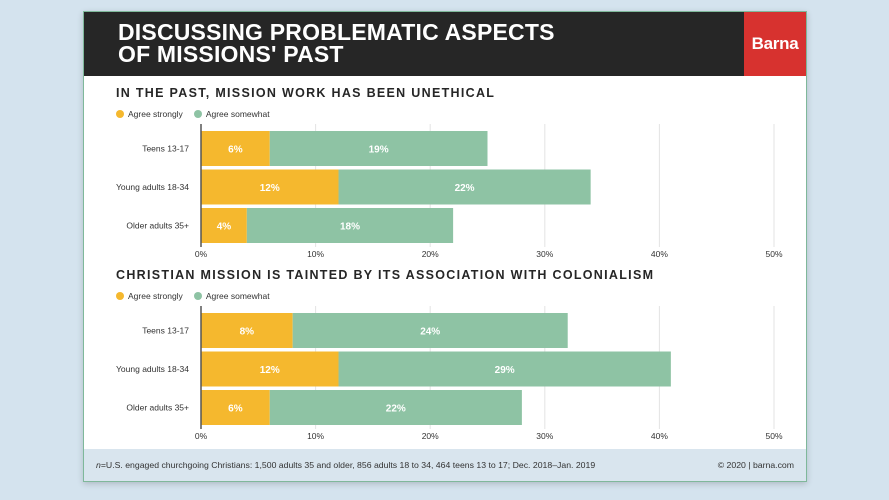  I want to click on data-label: 29%, so click(505, 370).